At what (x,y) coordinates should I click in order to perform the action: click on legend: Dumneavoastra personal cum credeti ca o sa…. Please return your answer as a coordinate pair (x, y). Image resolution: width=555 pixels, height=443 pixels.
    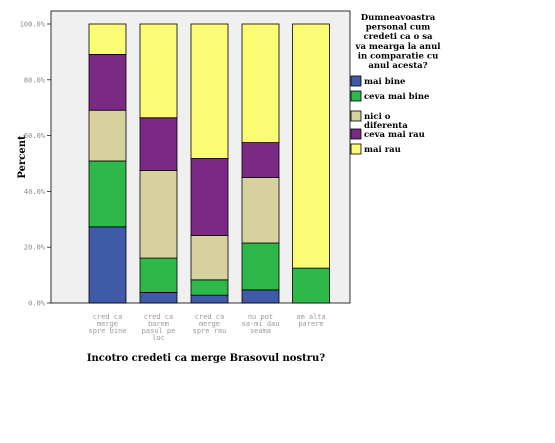
    Looking at the image, I should click on (396, 84).